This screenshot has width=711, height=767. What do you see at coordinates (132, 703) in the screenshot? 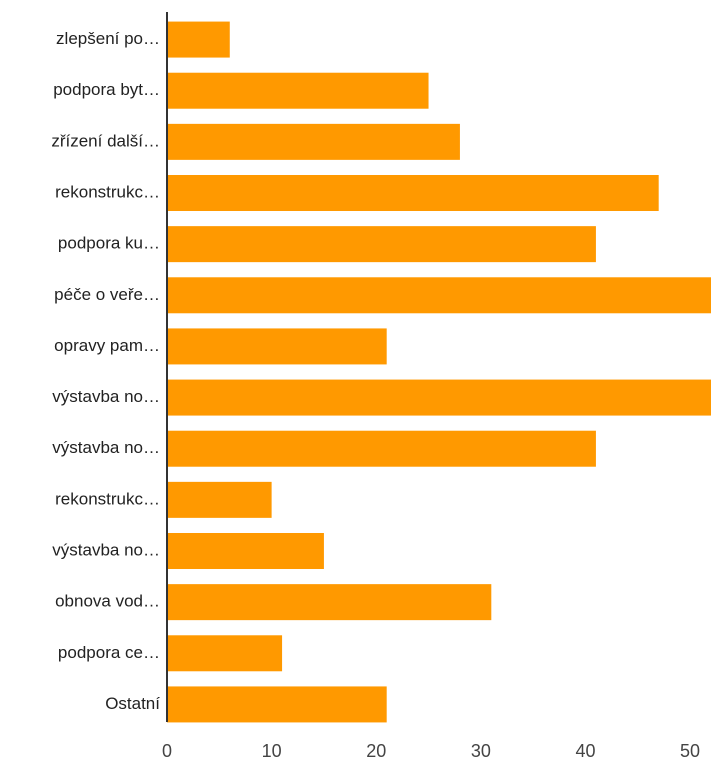
I see `y-tick-label: Ostatní` at bounding box center [132, 703].